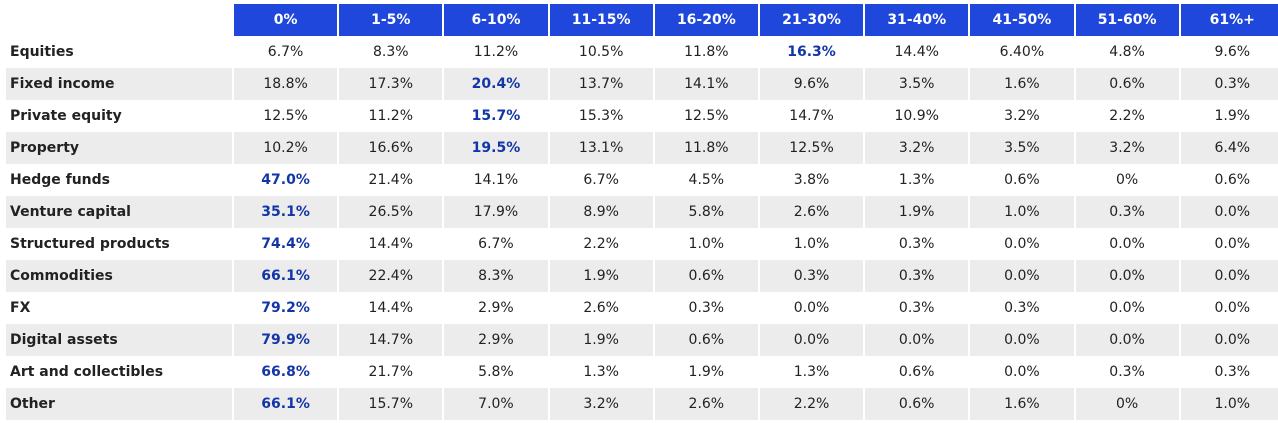  I want to click on column-header: 21-30%, so click(811, 20).